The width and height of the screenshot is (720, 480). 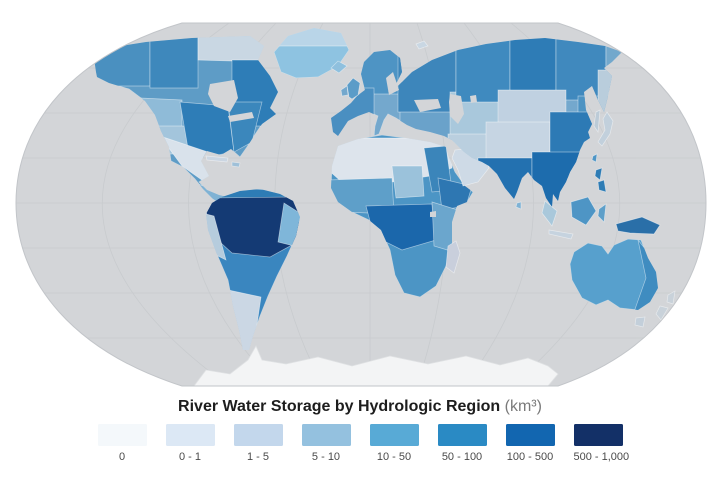 I want to click on region-peru-coast, so click(x=216, y=236).